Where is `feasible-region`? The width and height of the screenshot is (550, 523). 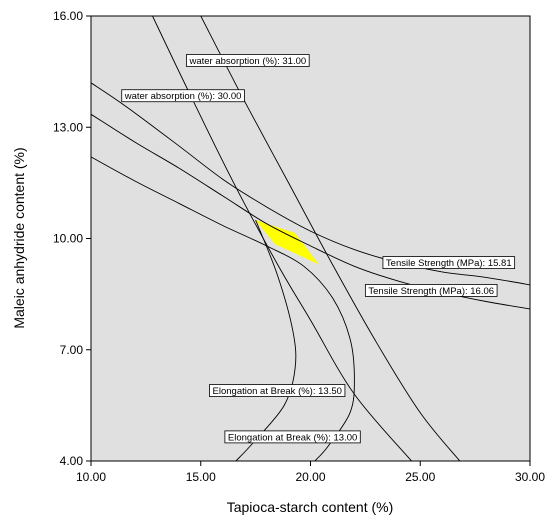
feasible-region is located at coordinates (287, 242).